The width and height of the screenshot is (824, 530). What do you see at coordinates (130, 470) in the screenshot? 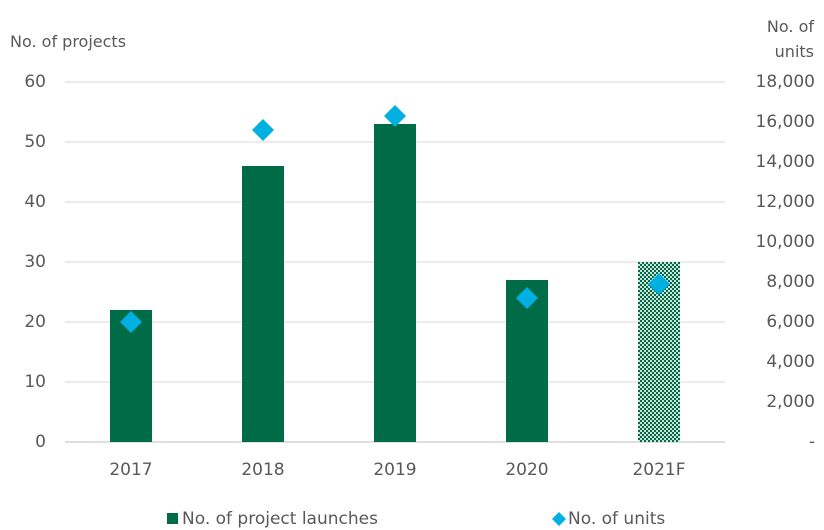
I see `x-tick-label: 2017` at bounding box center [130, 470].